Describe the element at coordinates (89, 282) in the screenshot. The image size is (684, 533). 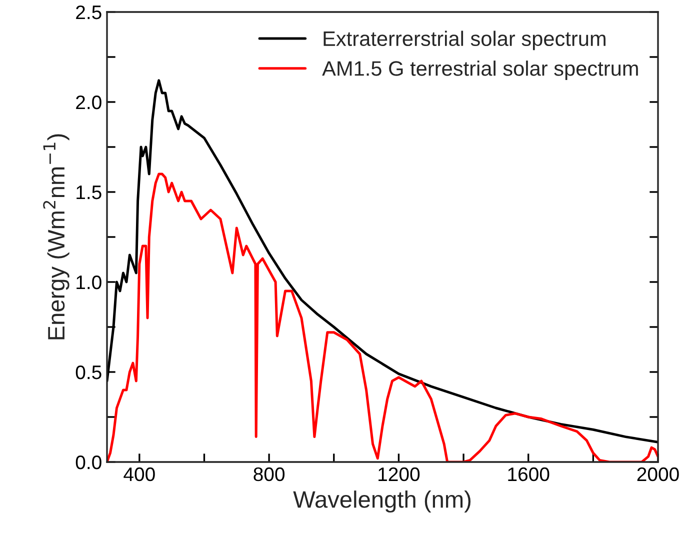
I see `y-tick-label: 1.0` at that location.